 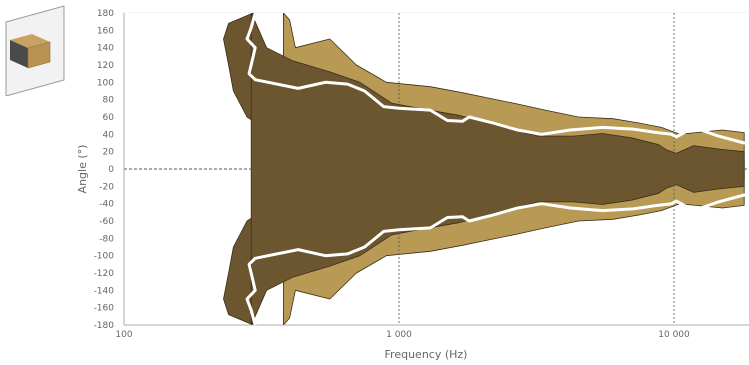 What do you see at coordinates (105, 14) in the screenshot?
I see `y-tick-label: 180` at bounding box center [105, 14].